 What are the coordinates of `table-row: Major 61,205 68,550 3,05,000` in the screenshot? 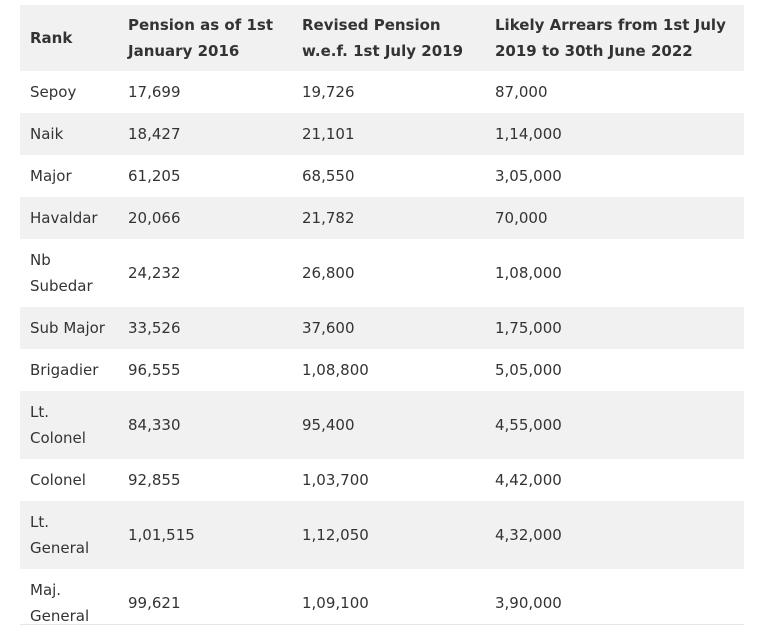 It's located at (382, 176).